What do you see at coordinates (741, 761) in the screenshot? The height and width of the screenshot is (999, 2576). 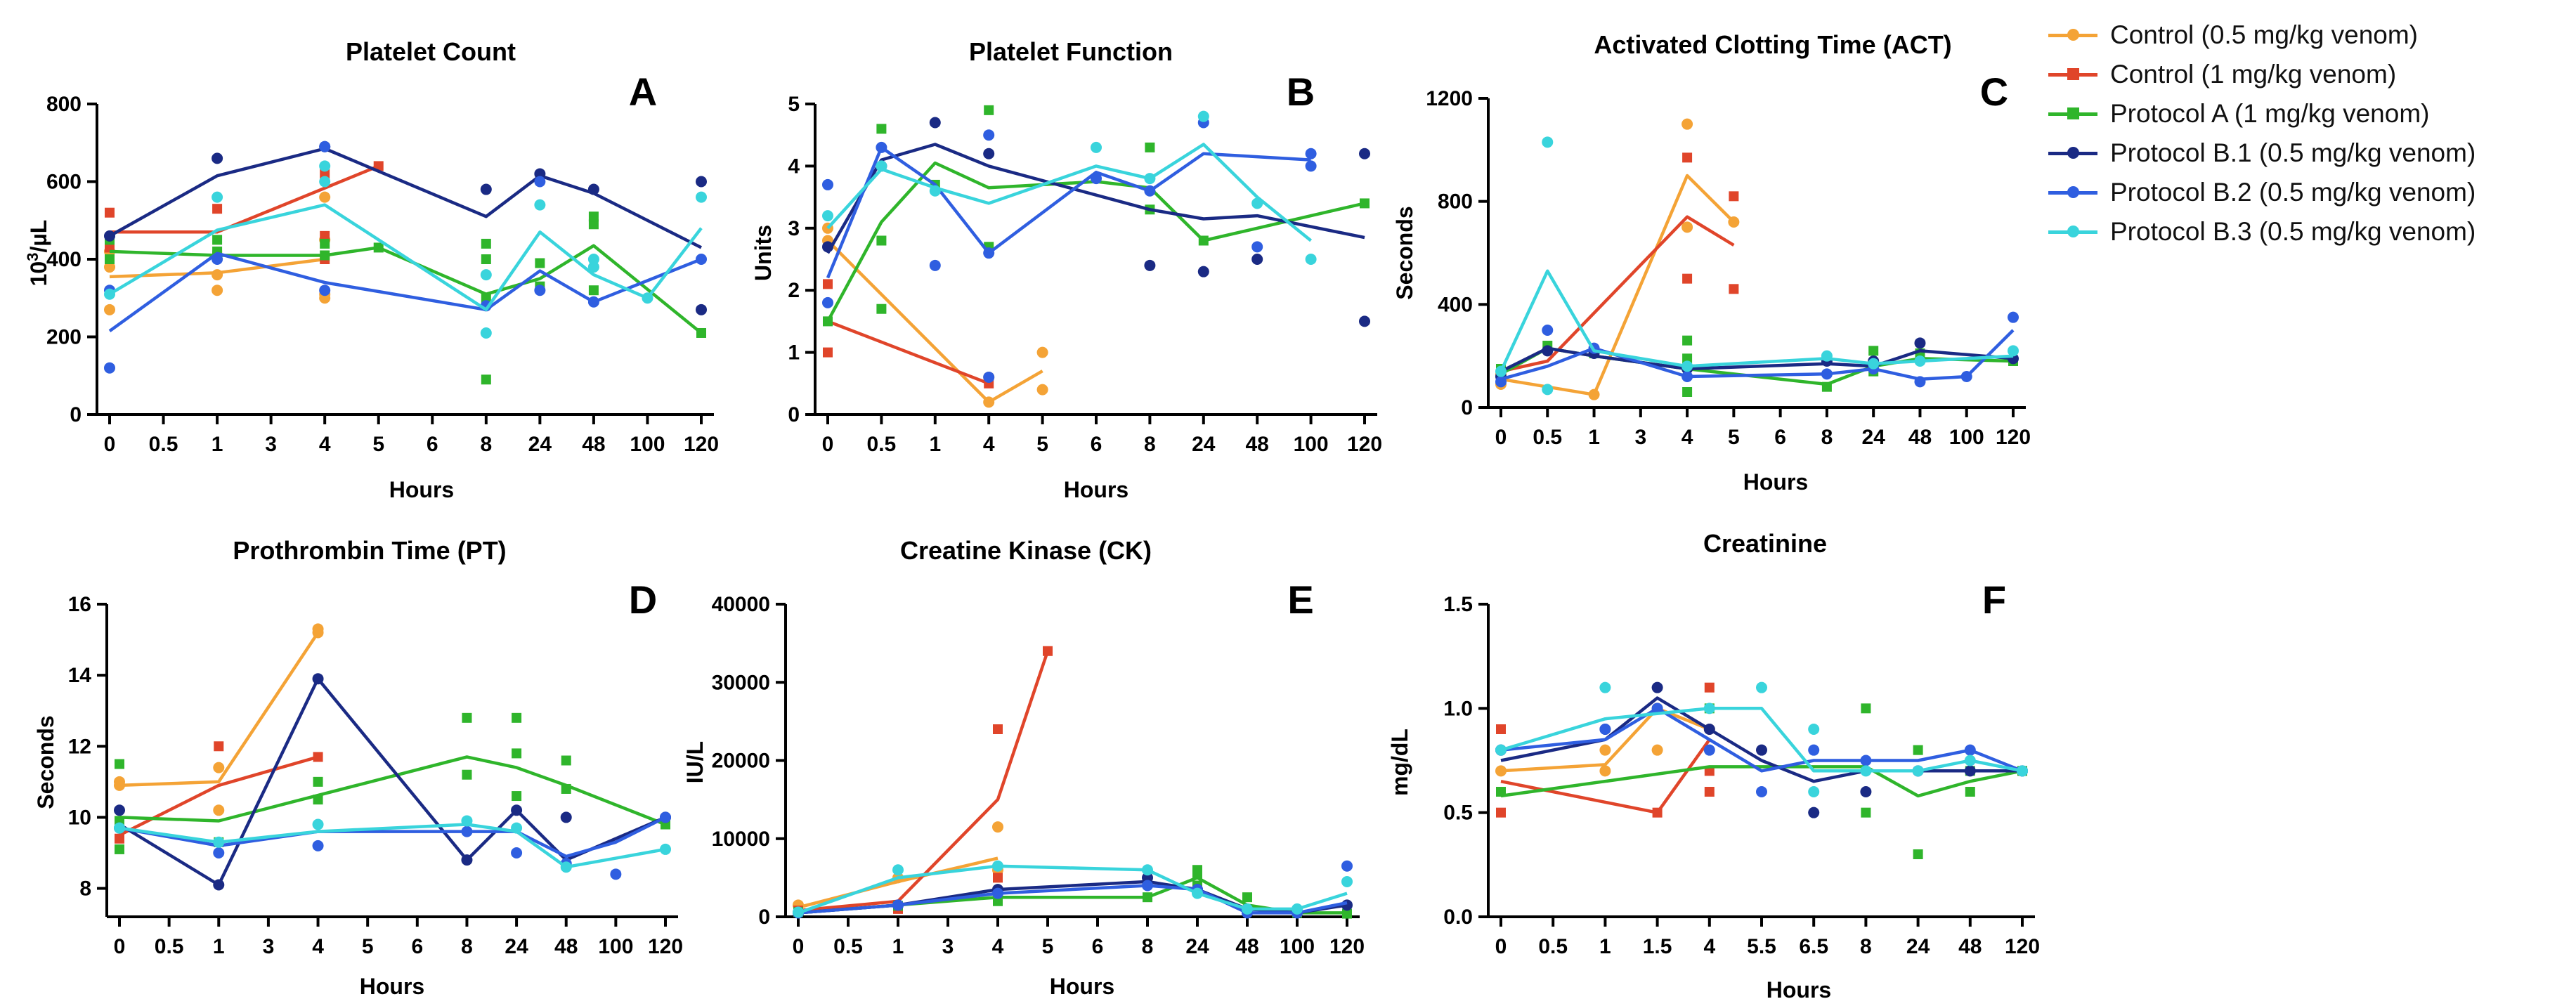 I see `y-tick-label: 20000` at bounding box center [741, 761].